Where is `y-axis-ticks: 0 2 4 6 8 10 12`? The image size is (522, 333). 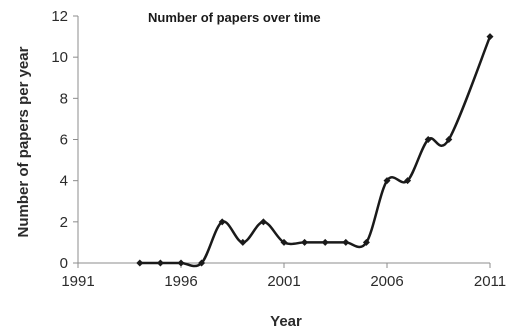
y-axis-ticks: 0 2 4 6 8 10 12 is located at coordinates (64, 140).